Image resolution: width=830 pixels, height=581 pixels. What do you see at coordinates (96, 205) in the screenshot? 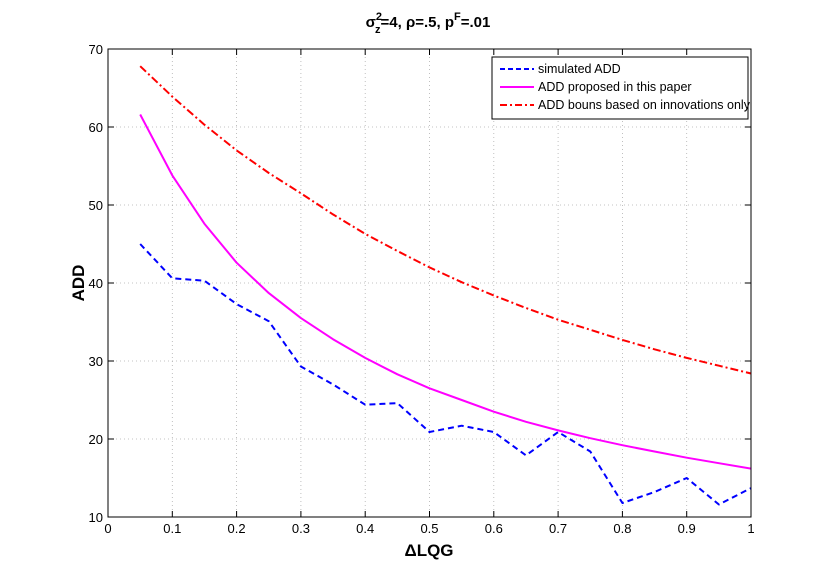
I see `y-tick-label: 50` at bounding box center [96, 205].